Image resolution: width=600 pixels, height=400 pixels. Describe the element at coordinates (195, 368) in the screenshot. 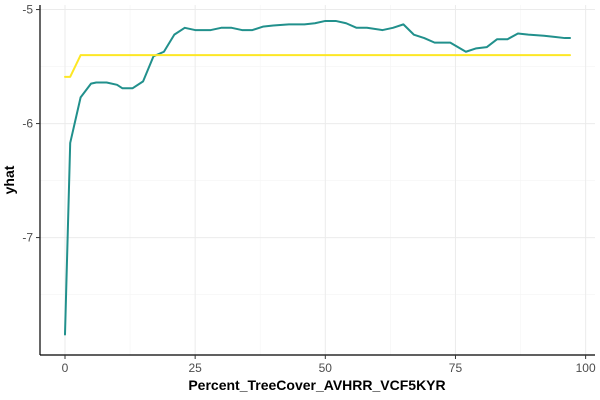

I see `x-tick-label: 25` at that location.